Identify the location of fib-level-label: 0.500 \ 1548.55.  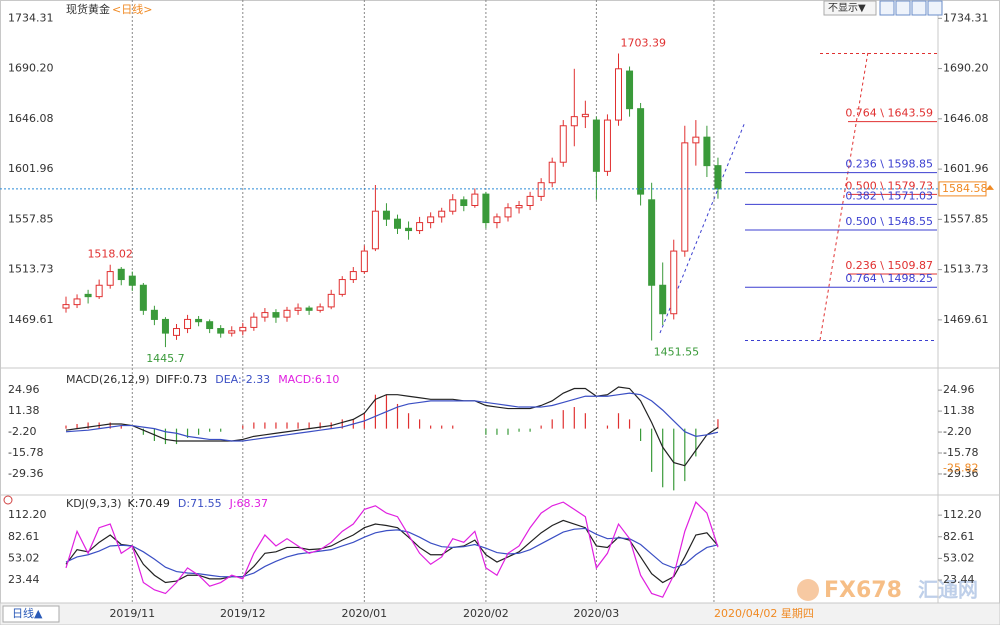
(889, 221).